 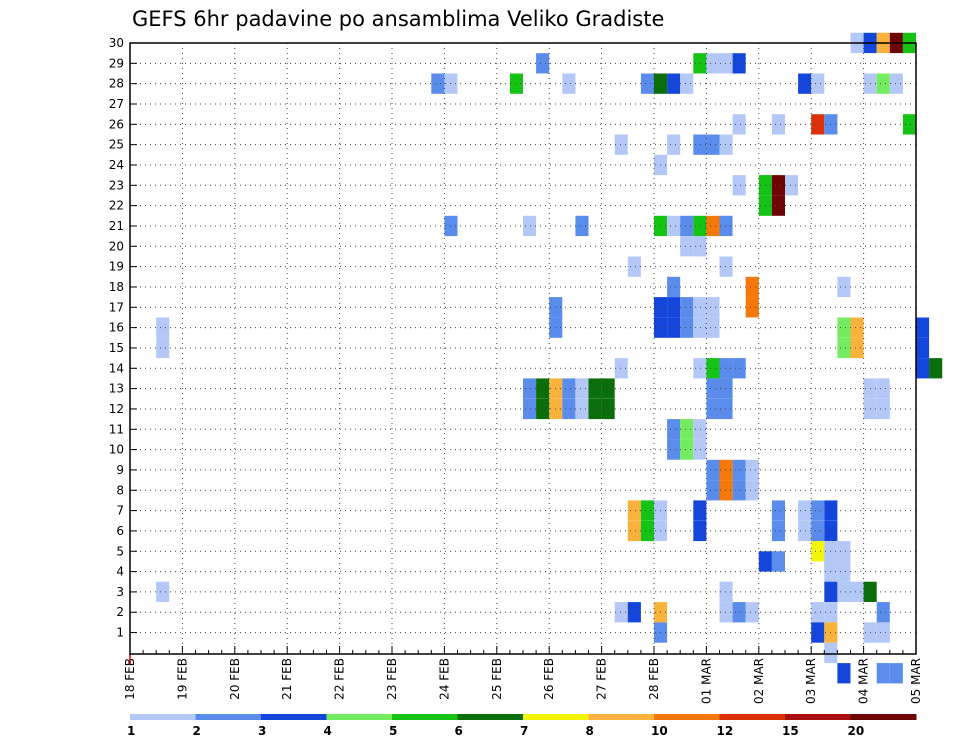 I want to click on x-tick-label: 24 FEB, so click(x=444, y=679).